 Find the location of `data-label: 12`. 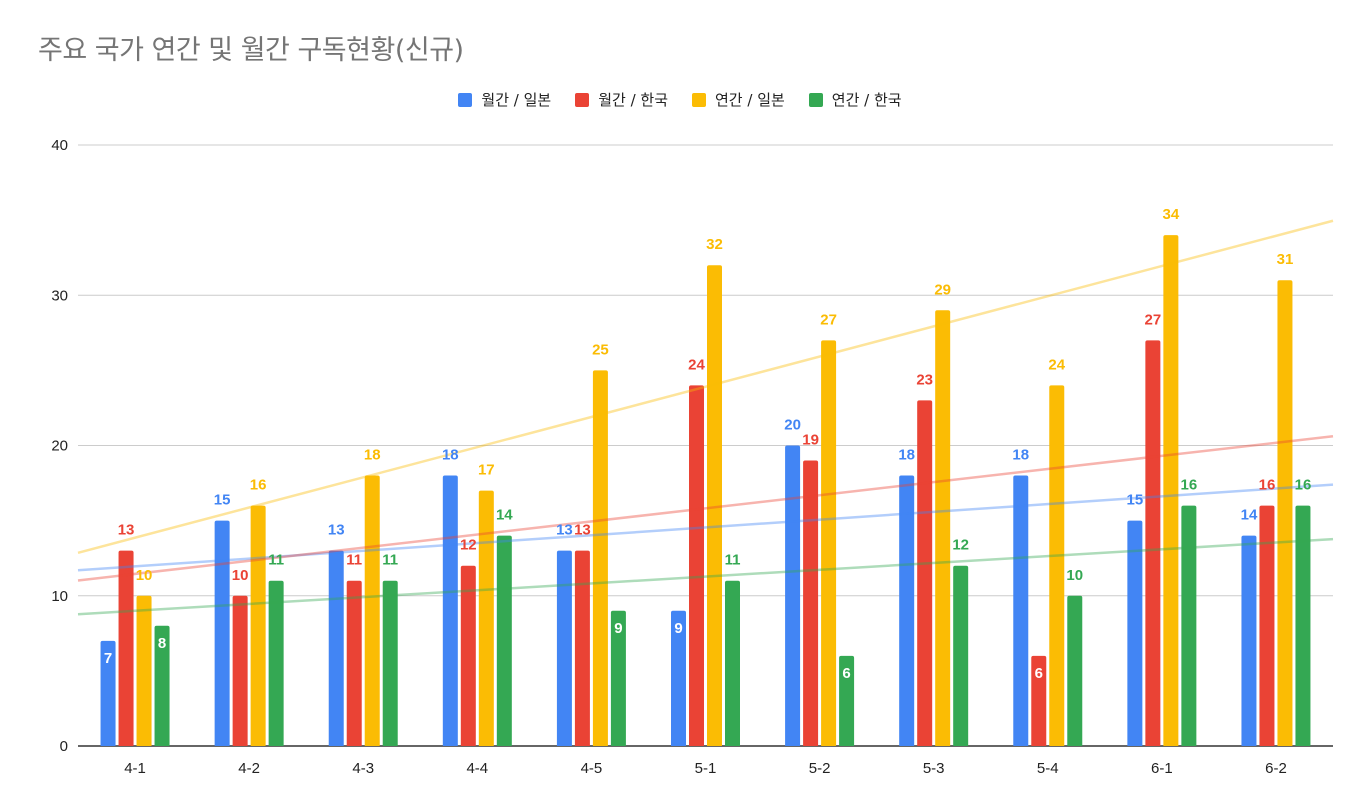

data-label: 12 is located at coordinates (960, 545).